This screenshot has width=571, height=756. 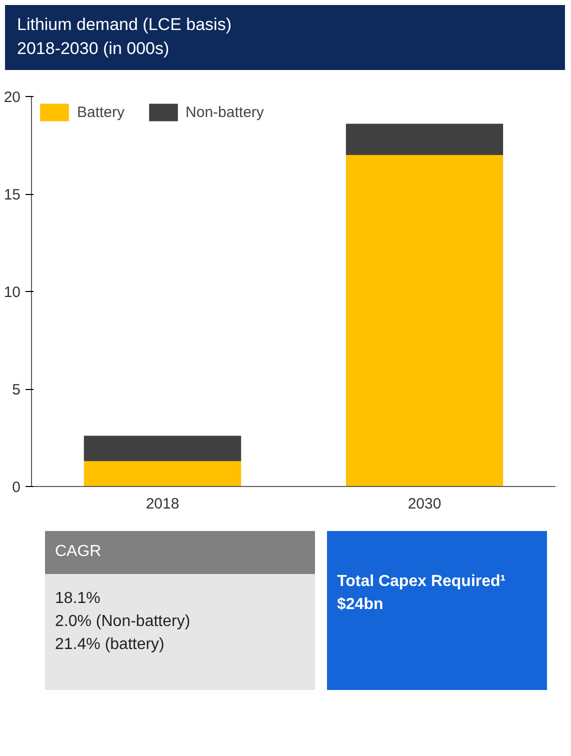 What do you see at coordinates (360, 604) in the screenshot?
I see `text: $24bn` at bounding box center [360, 604].